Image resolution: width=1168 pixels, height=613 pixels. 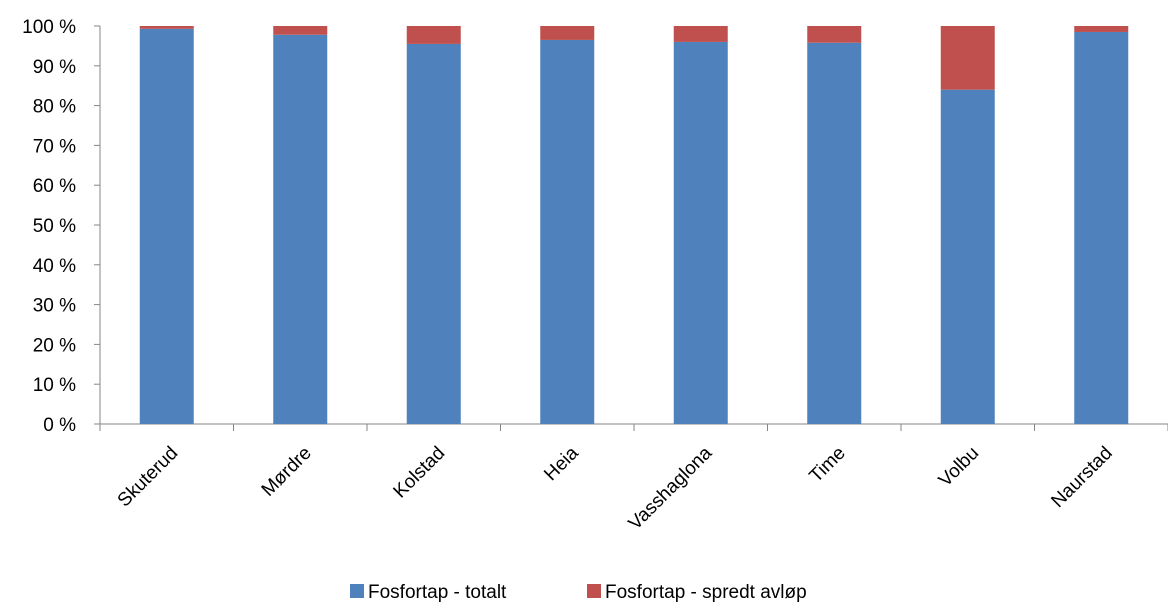 I want to click on y-tick-label: 60 %, so click(x=54, y=186).